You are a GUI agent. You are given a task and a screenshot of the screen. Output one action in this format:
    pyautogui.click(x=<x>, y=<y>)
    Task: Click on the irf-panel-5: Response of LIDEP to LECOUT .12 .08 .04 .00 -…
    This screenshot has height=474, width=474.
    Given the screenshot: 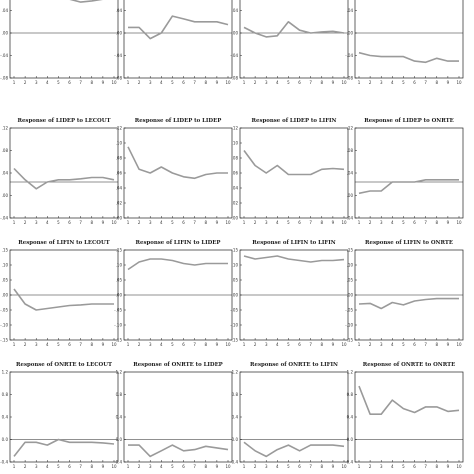 What is the action you would take?
    pyautogui.click(x=59, y=171)
    